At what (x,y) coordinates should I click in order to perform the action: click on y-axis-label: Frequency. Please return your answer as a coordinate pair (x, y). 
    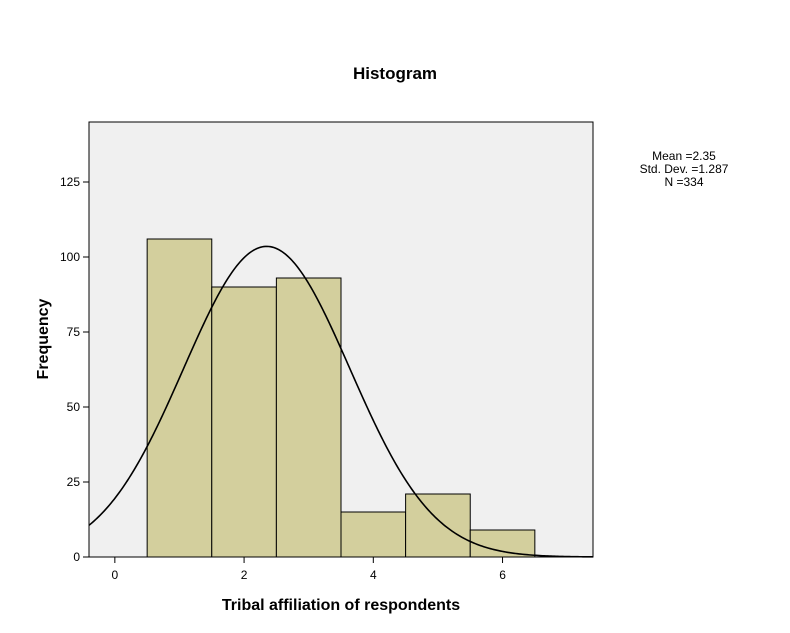
    Looking at the image, I should click on (43, 338).